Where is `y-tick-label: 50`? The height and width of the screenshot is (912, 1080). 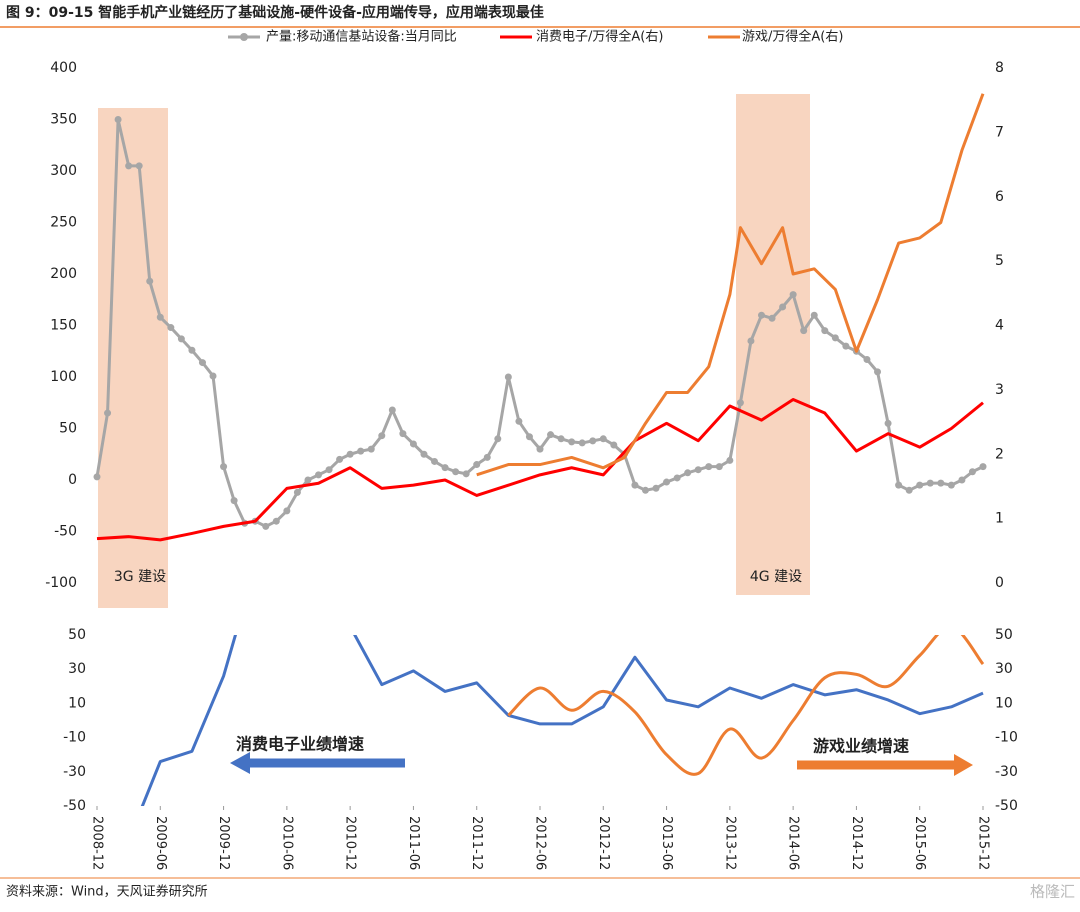
y-tick-label: 50 is located at coordinates (68, 429).